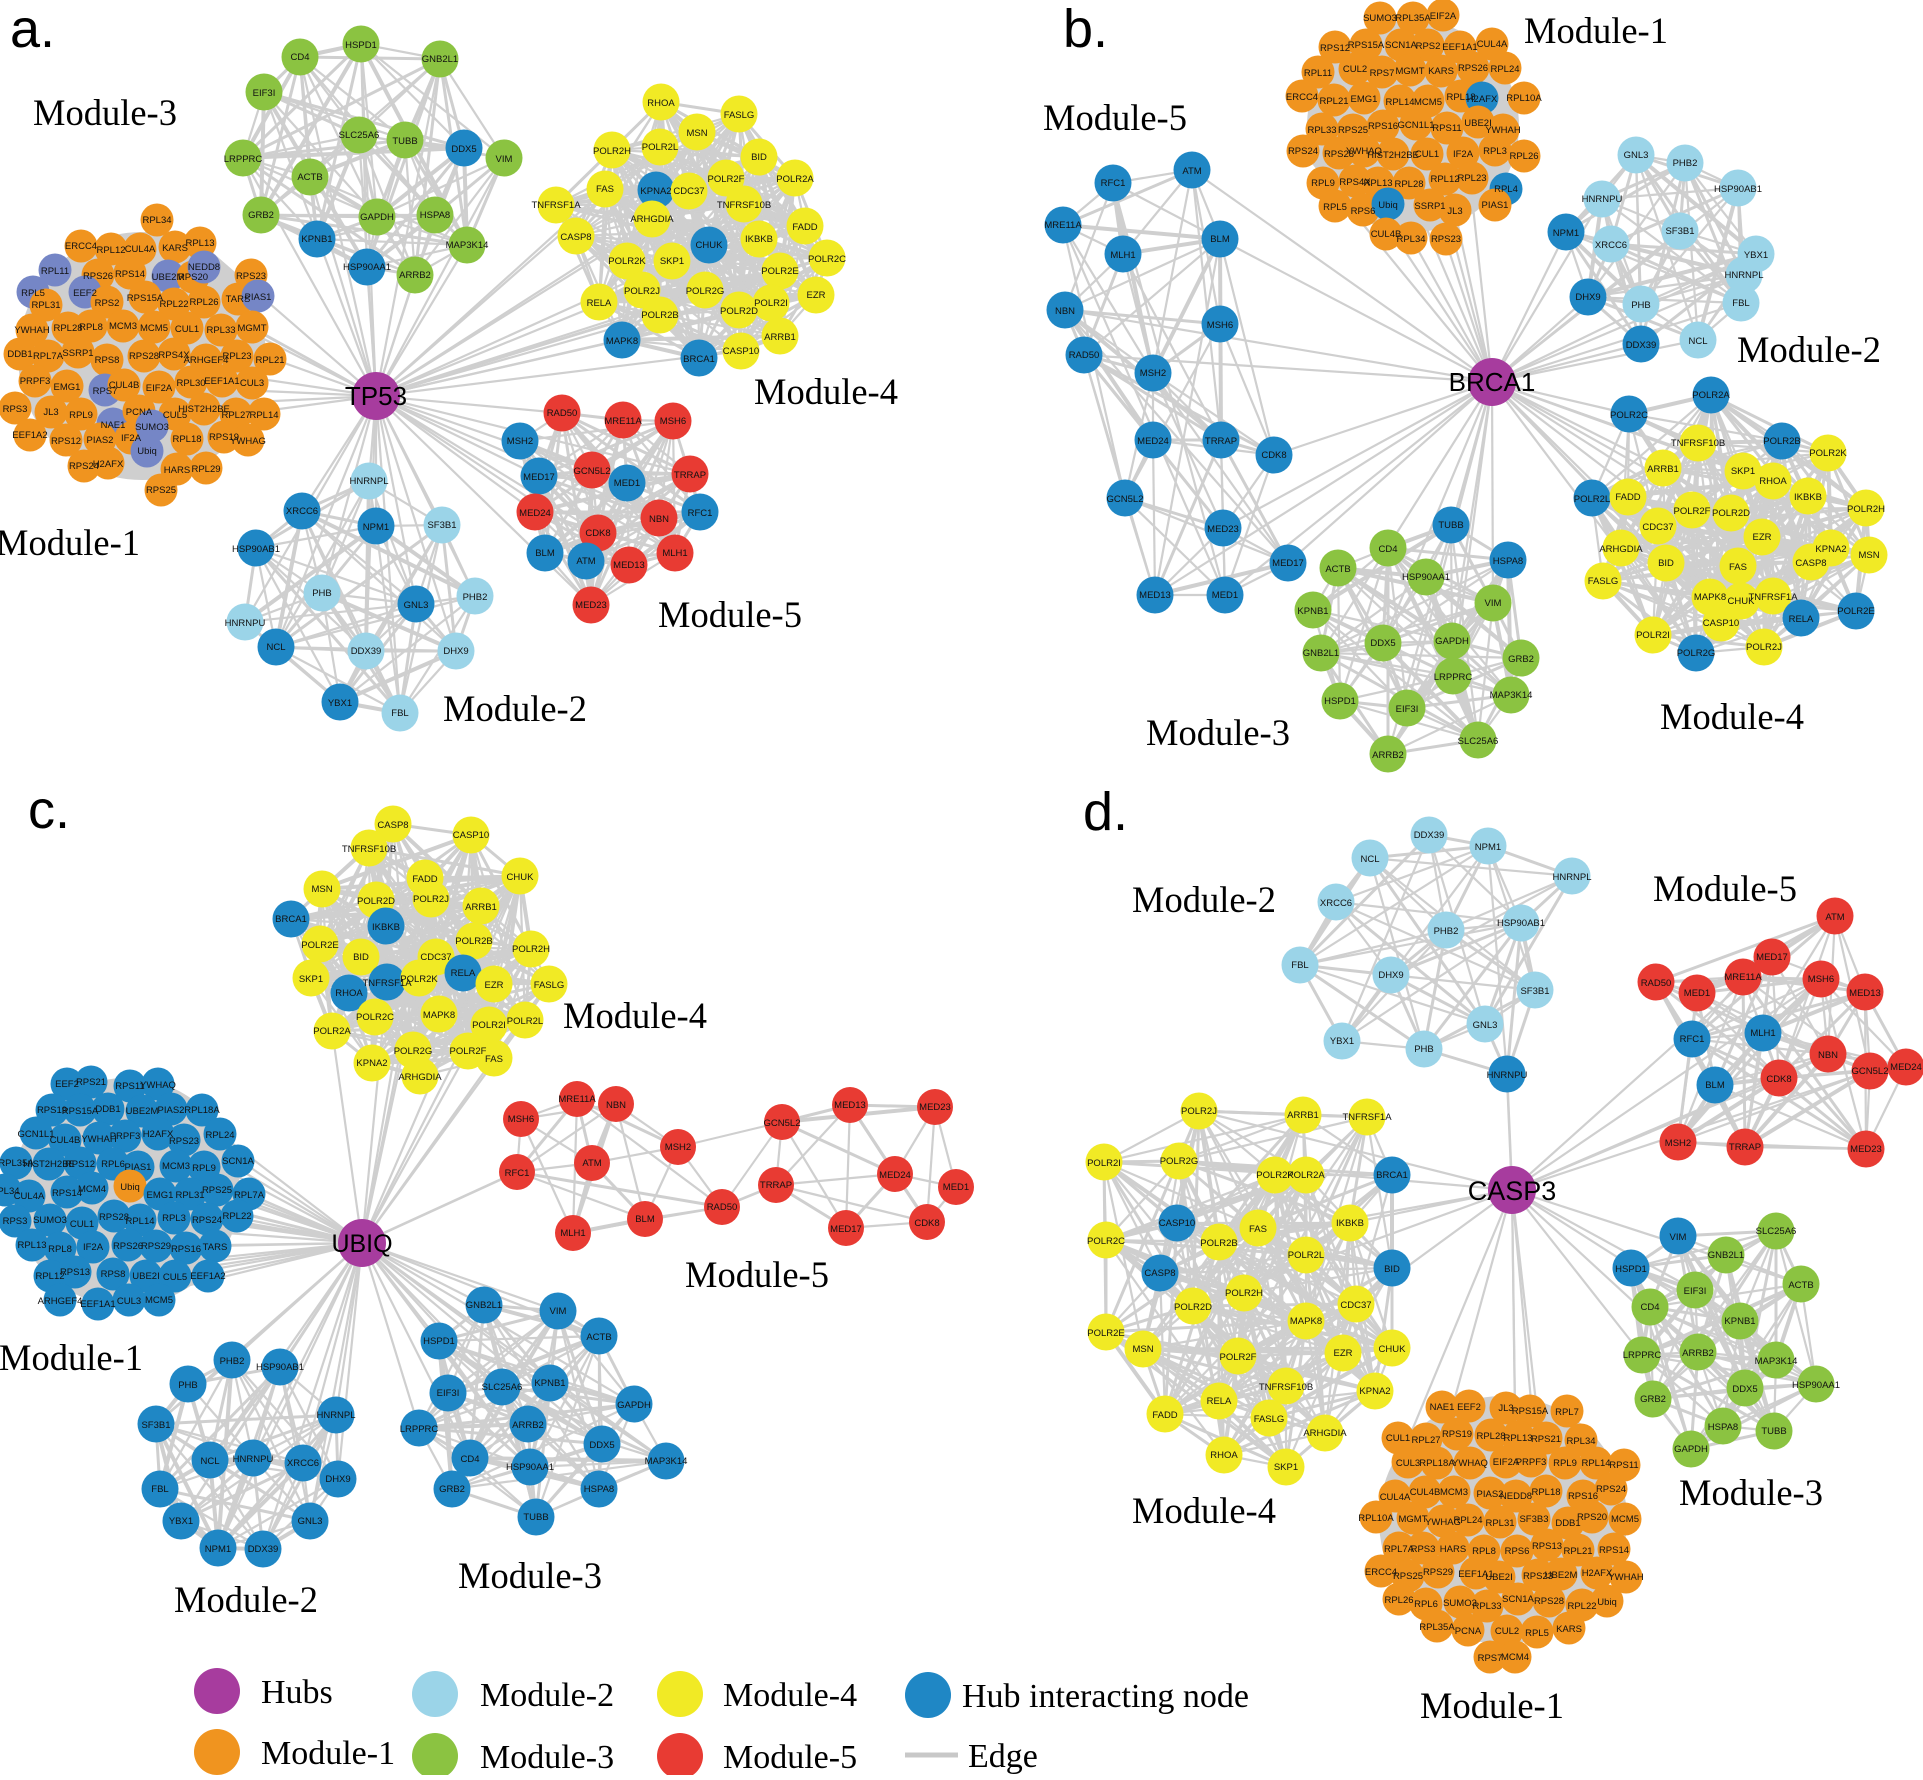 The width and height of the screenshot is (1923, 1780). What do you see at coordinates (1549, 1601) in the screenshot?
I see `svg-text: RPS28` at bounding box center [1549, 1601].